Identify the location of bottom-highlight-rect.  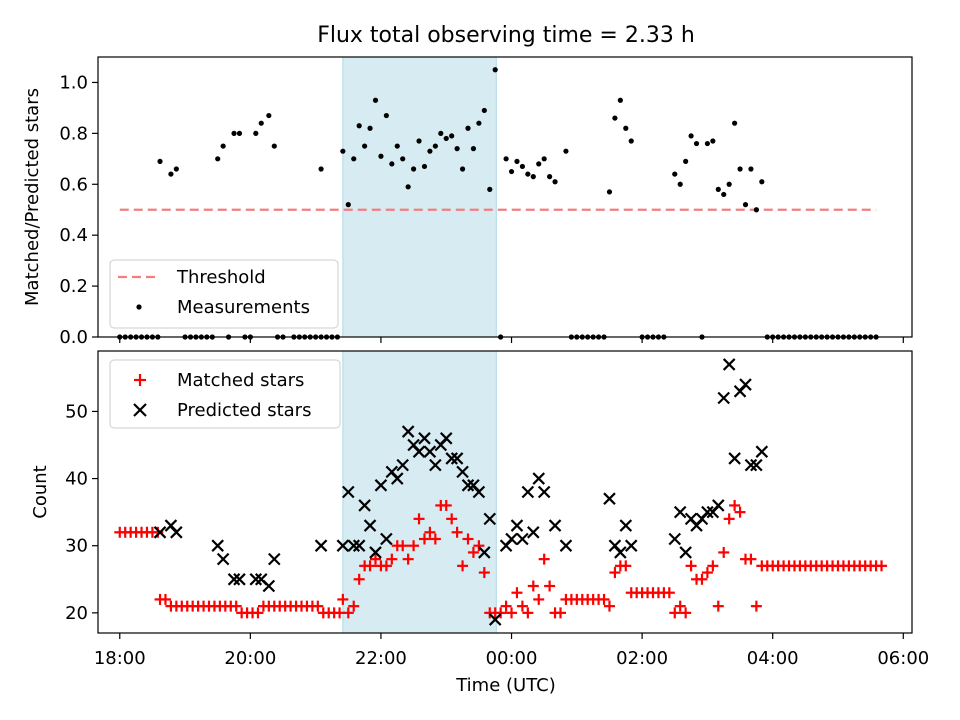
(419, 492).